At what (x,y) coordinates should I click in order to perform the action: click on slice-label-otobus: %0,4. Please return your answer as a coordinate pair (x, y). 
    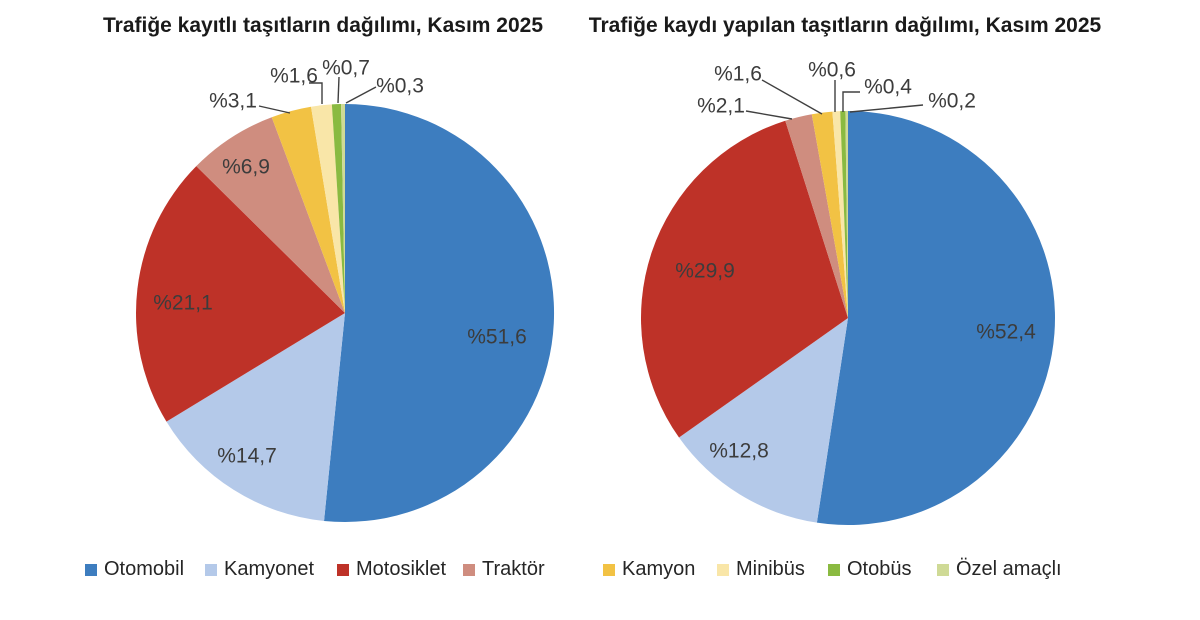
    Looking at the image, I should click on (888, 87).